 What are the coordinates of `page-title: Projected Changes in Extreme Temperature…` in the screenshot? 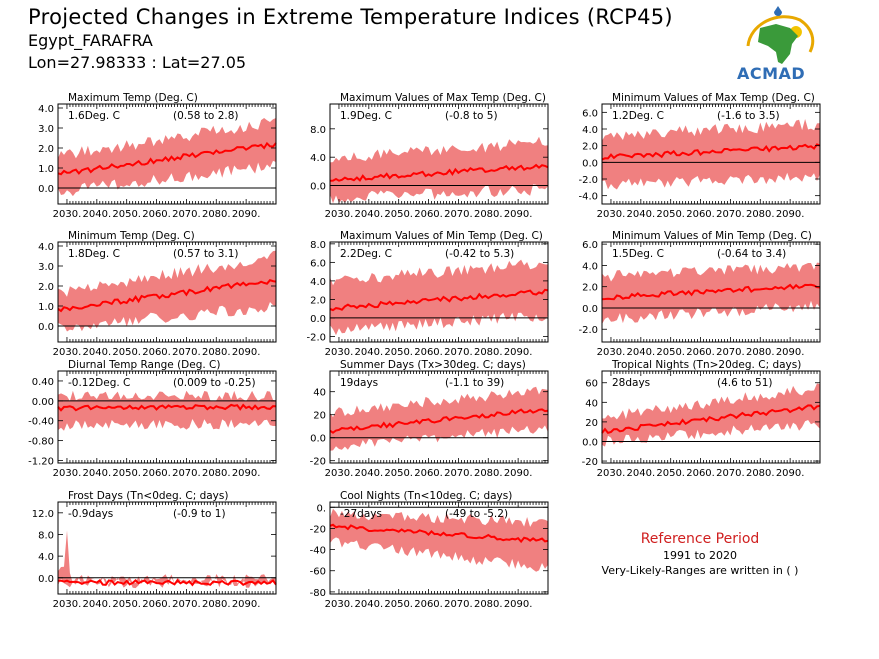 It's located at (350, 17).